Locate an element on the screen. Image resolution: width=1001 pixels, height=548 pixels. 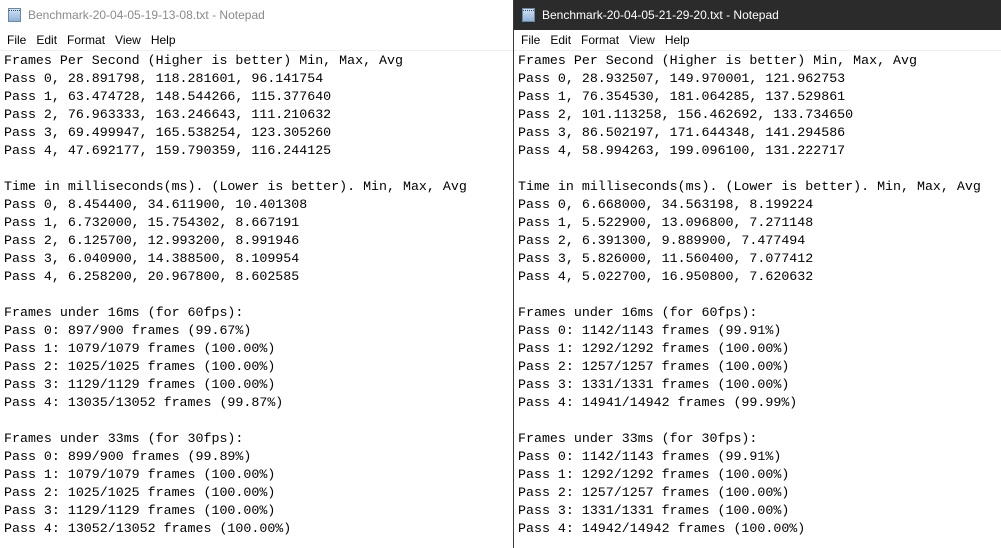
text-line: Pass 4, 5.022700, 16.950800, 7.620632 is located at coordinates (666, 276).